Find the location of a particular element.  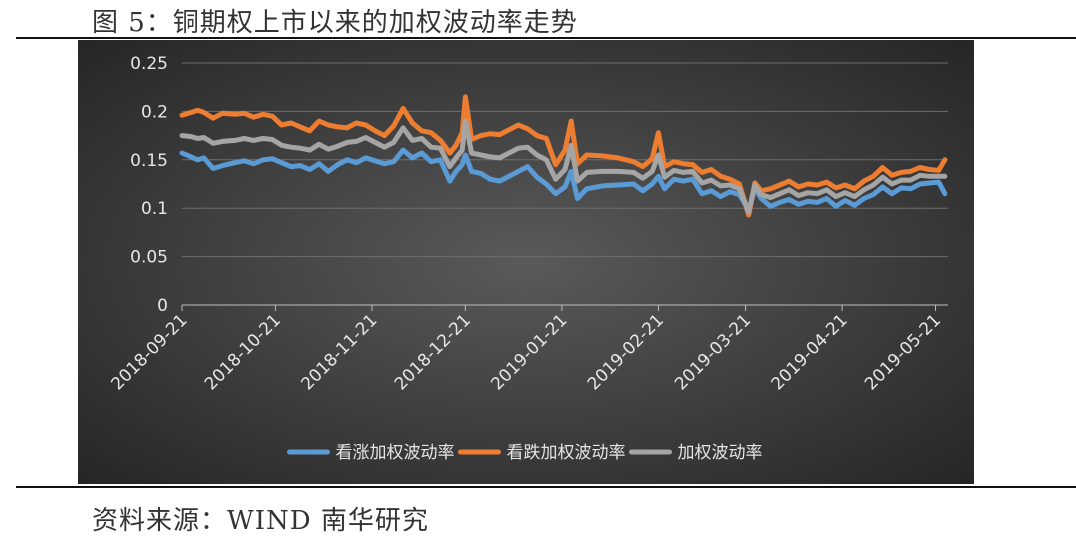

y-tick-label: 0.15 is located at coordinates (149, 161).